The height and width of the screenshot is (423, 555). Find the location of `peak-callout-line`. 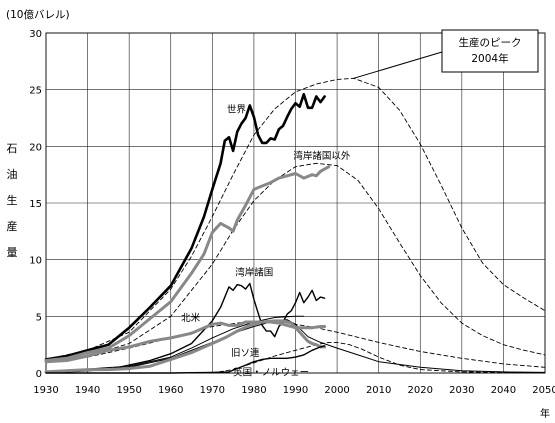

peak-callout-line is located at coordinates (398, 65).